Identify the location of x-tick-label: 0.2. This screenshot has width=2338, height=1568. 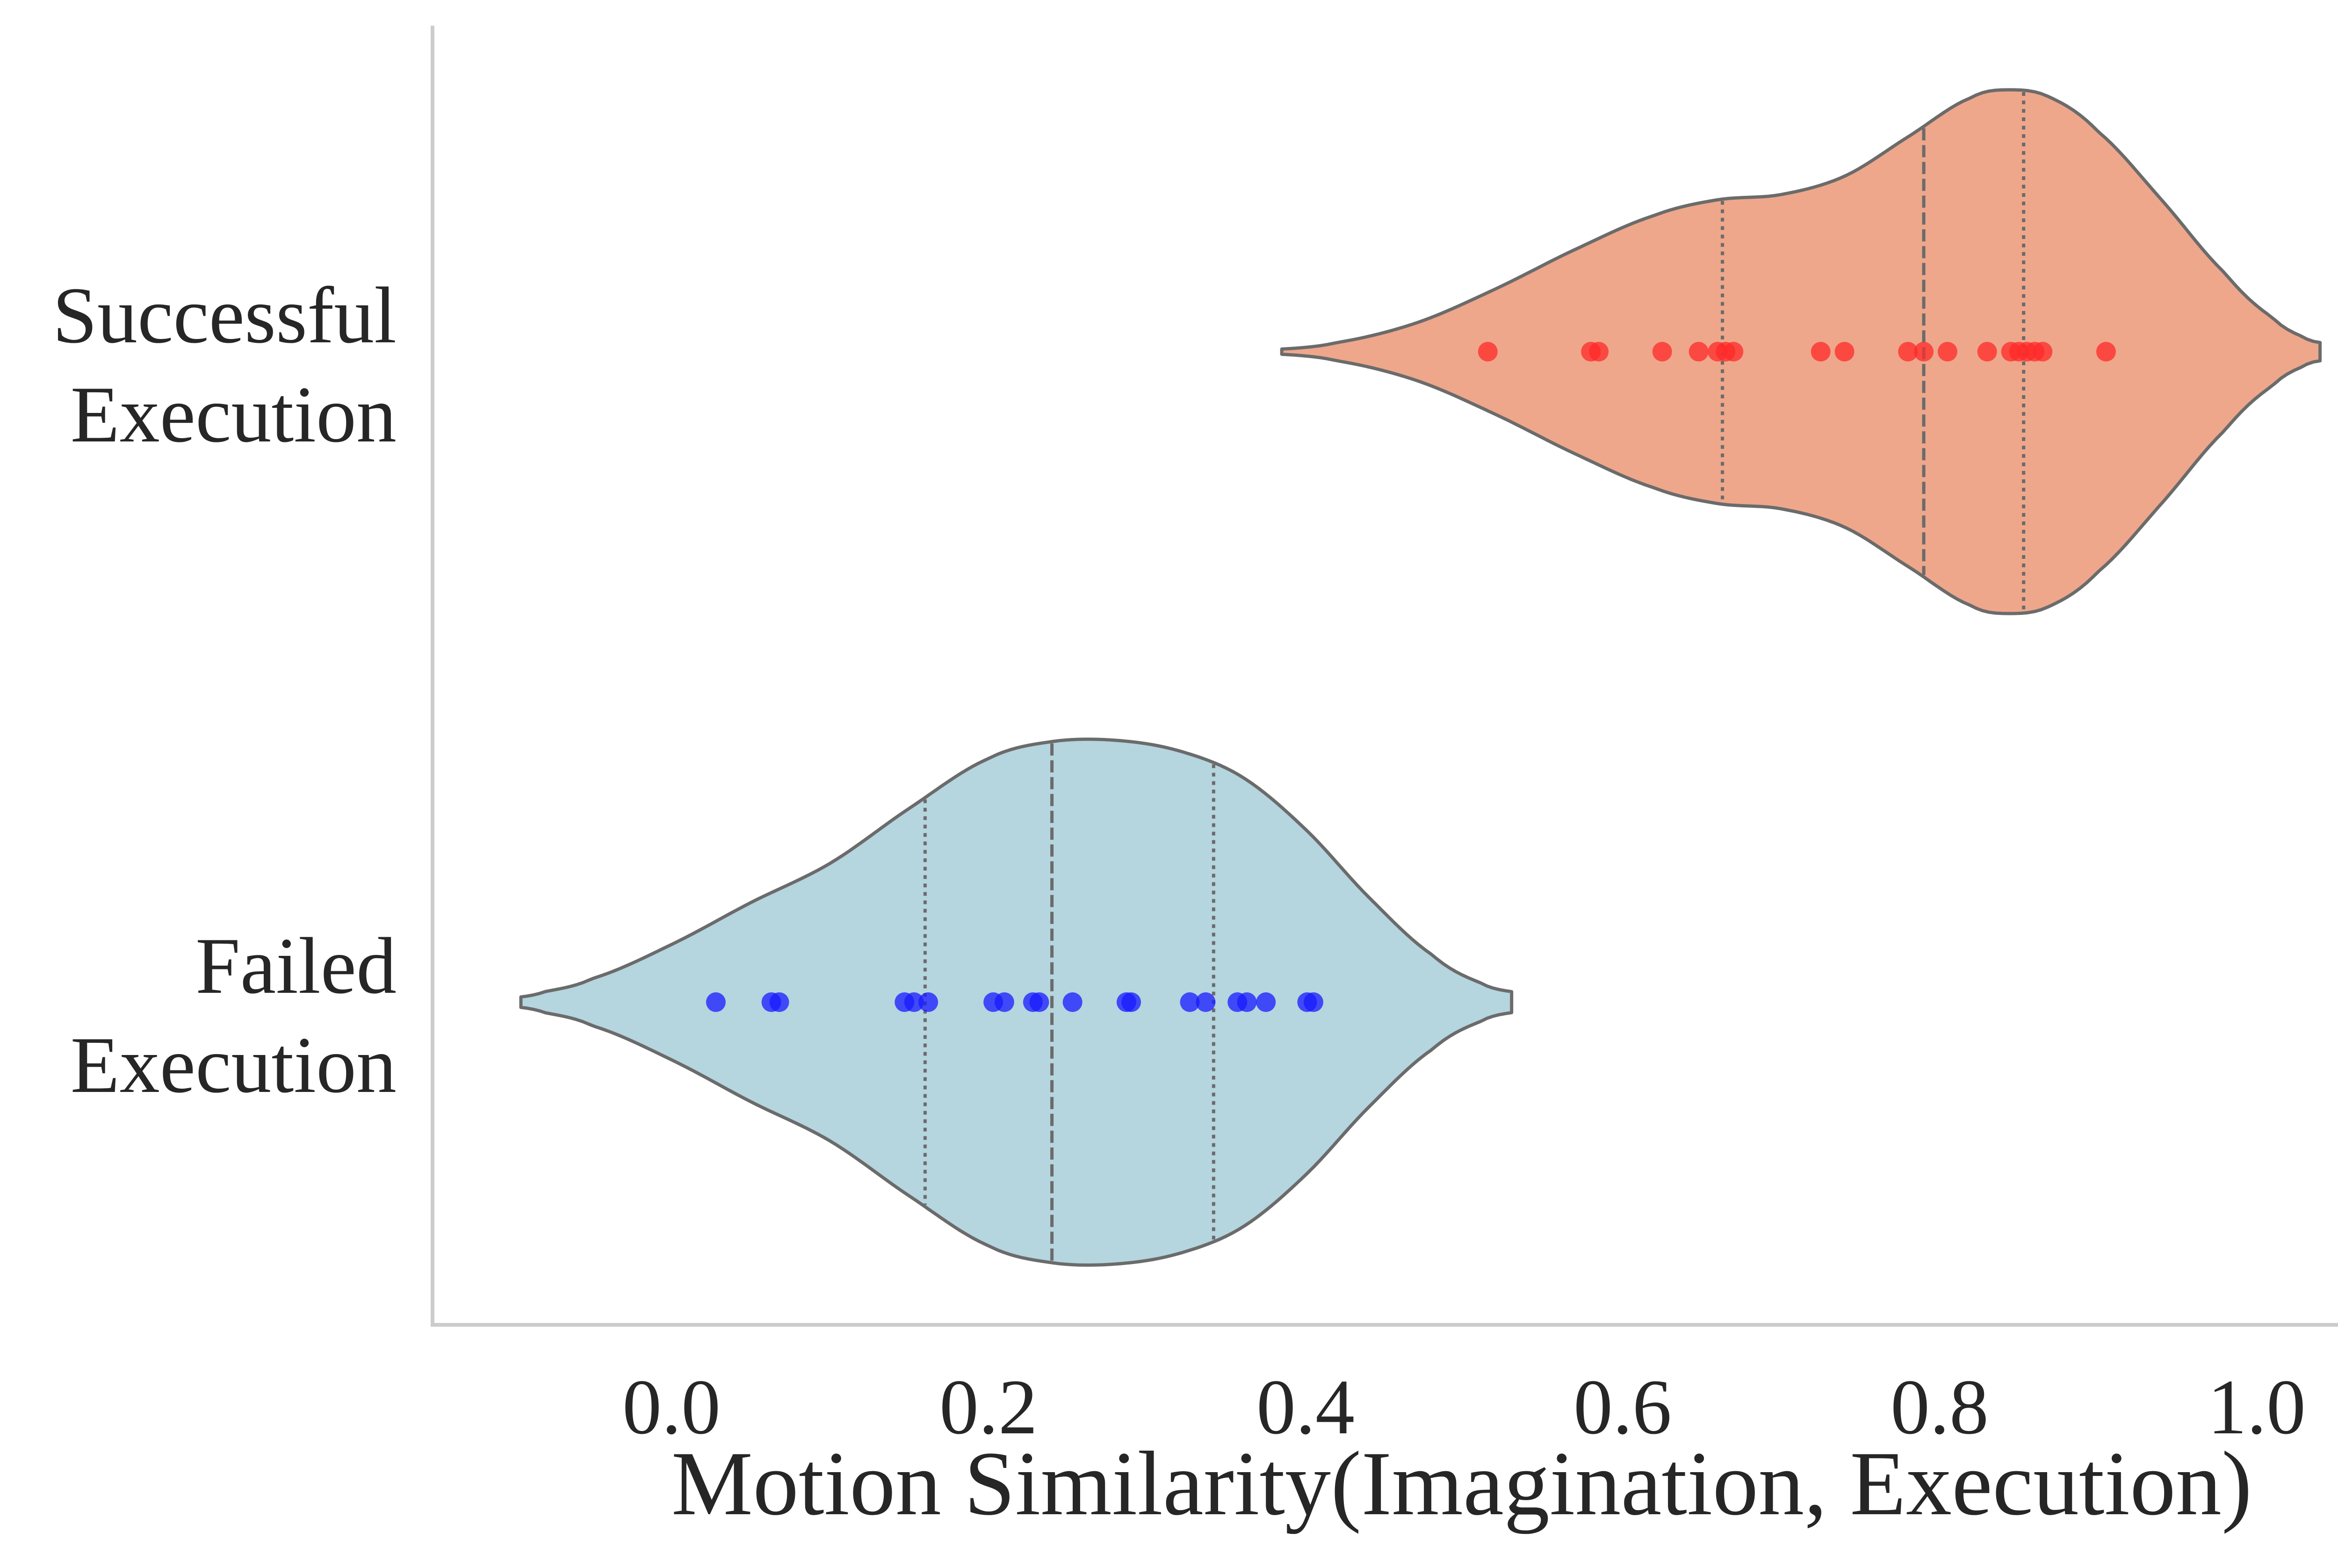
(988, 1407).